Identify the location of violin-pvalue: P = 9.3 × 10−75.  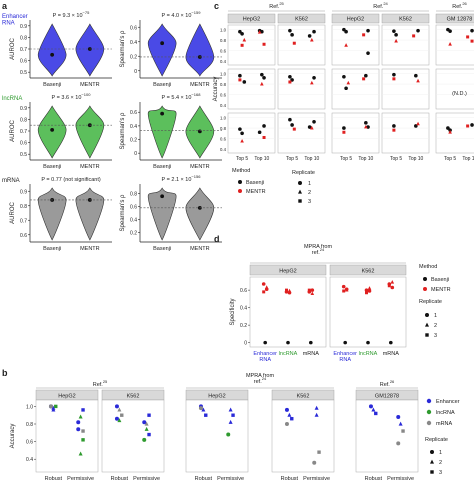
(71, 14).